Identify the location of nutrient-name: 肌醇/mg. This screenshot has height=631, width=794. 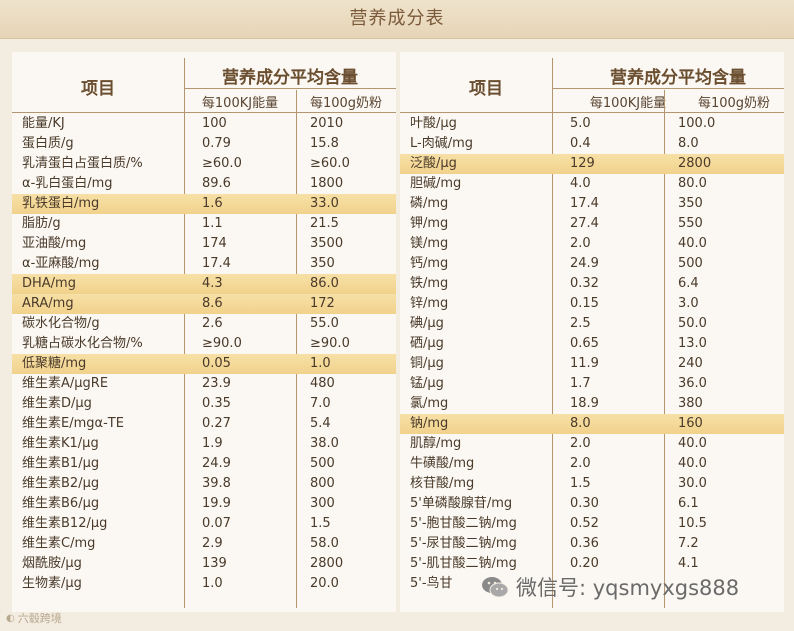
(436, 443).